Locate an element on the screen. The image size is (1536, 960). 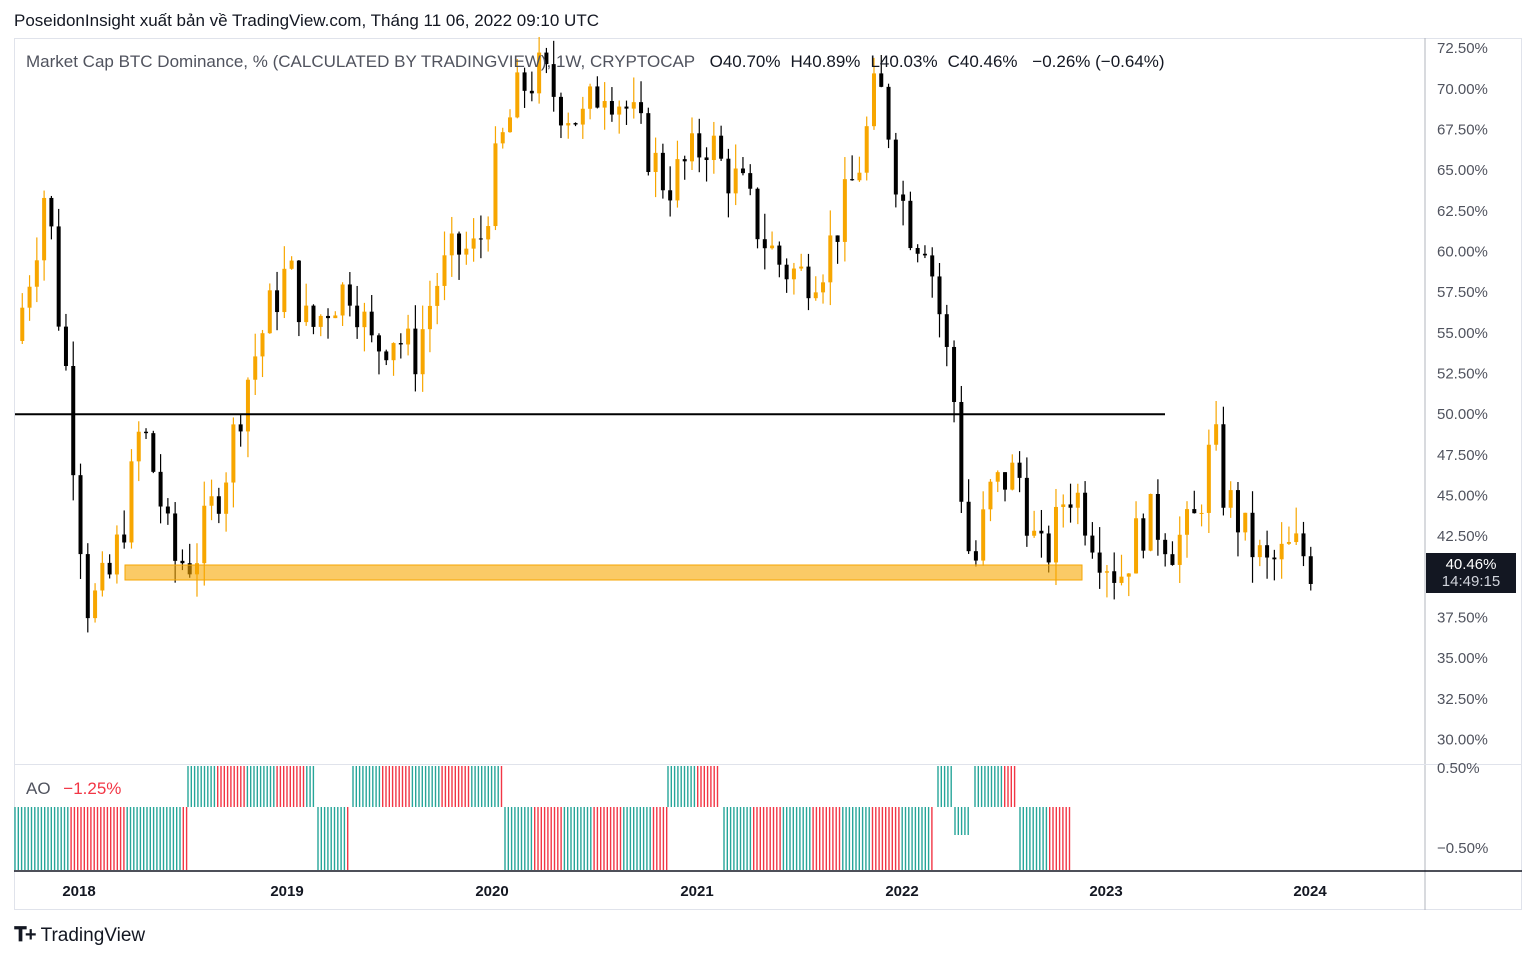
tradingview-logo: 𝐓+ TradingView is located at coordinates (79, 935).